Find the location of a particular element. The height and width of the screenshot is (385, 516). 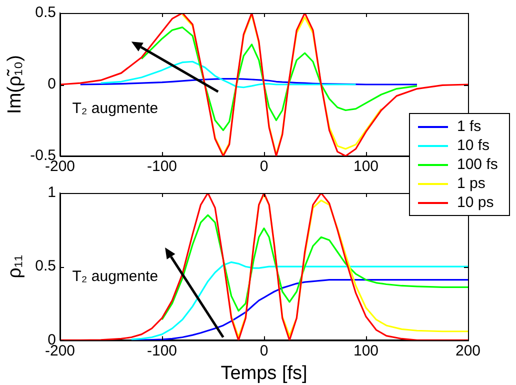

x-axis-title: Temps [fs] is located at coordinates (264, 373).